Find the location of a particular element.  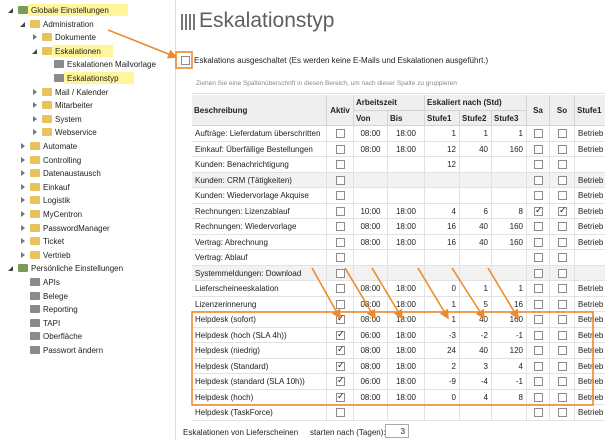

cell: Lieferscheineeskalation is located at coordinates (259, 289).